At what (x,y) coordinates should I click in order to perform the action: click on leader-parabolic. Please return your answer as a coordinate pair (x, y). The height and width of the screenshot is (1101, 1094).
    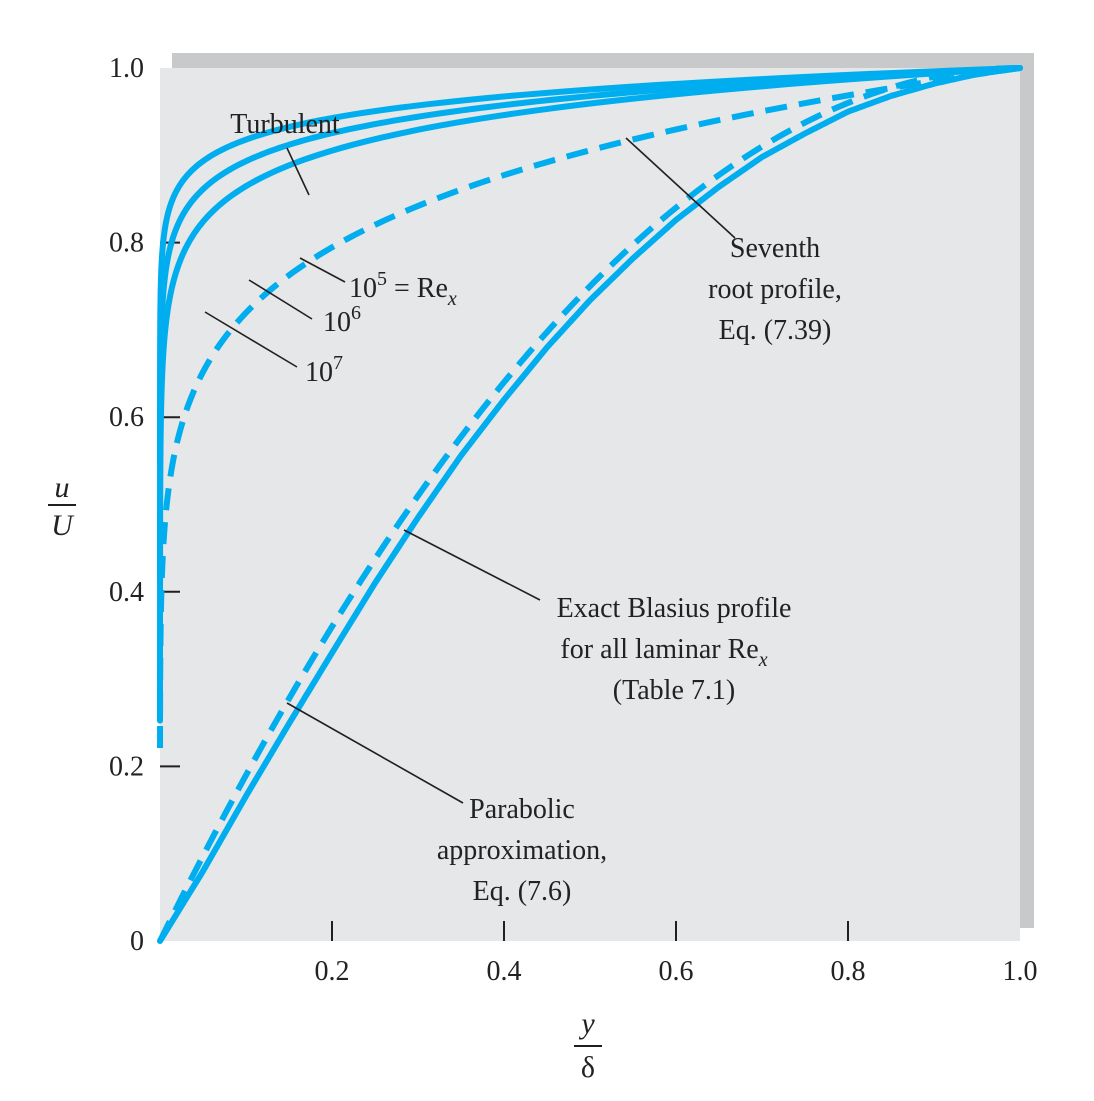
    Looking at the image, I should click on (375, 753).